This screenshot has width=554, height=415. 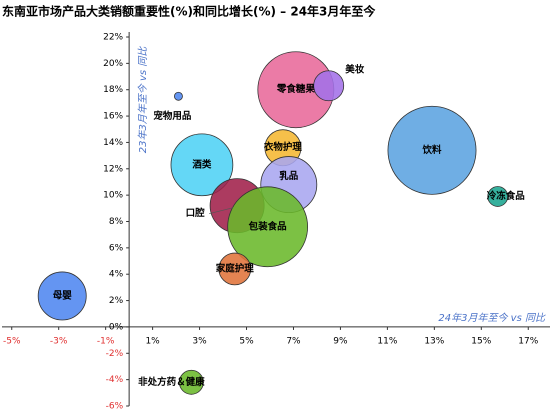 I want to click on bubble-label: 衣物护理, so click(x=283, y=147).